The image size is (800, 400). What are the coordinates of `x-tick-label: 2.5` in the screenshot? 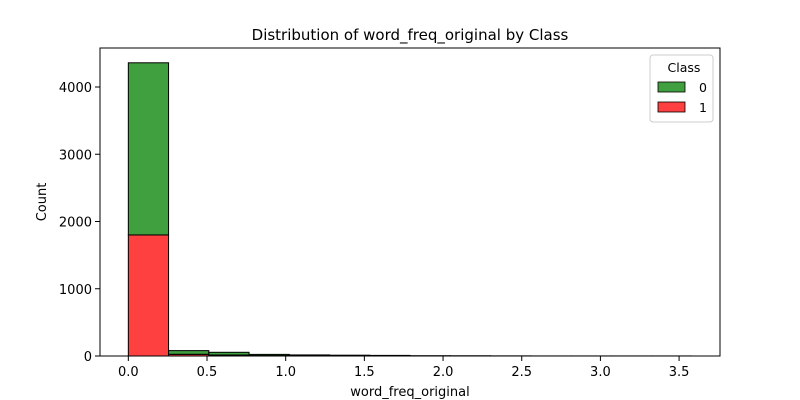 It's located at (521, 372).